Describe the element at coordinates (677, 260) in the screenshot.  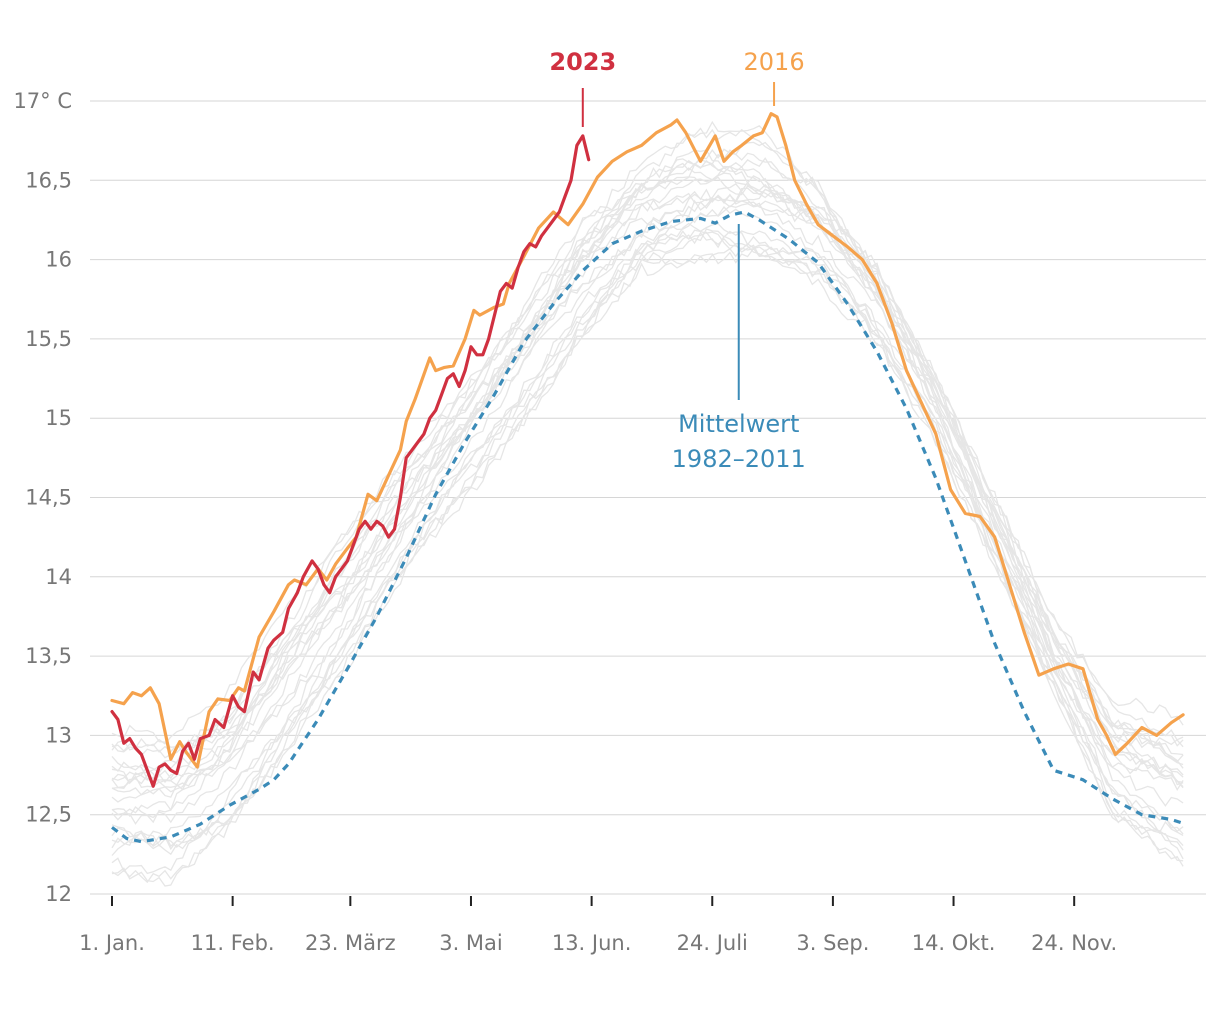
I see `annotations: 2023 2016 Mittelwert 1982–2011` at that location.